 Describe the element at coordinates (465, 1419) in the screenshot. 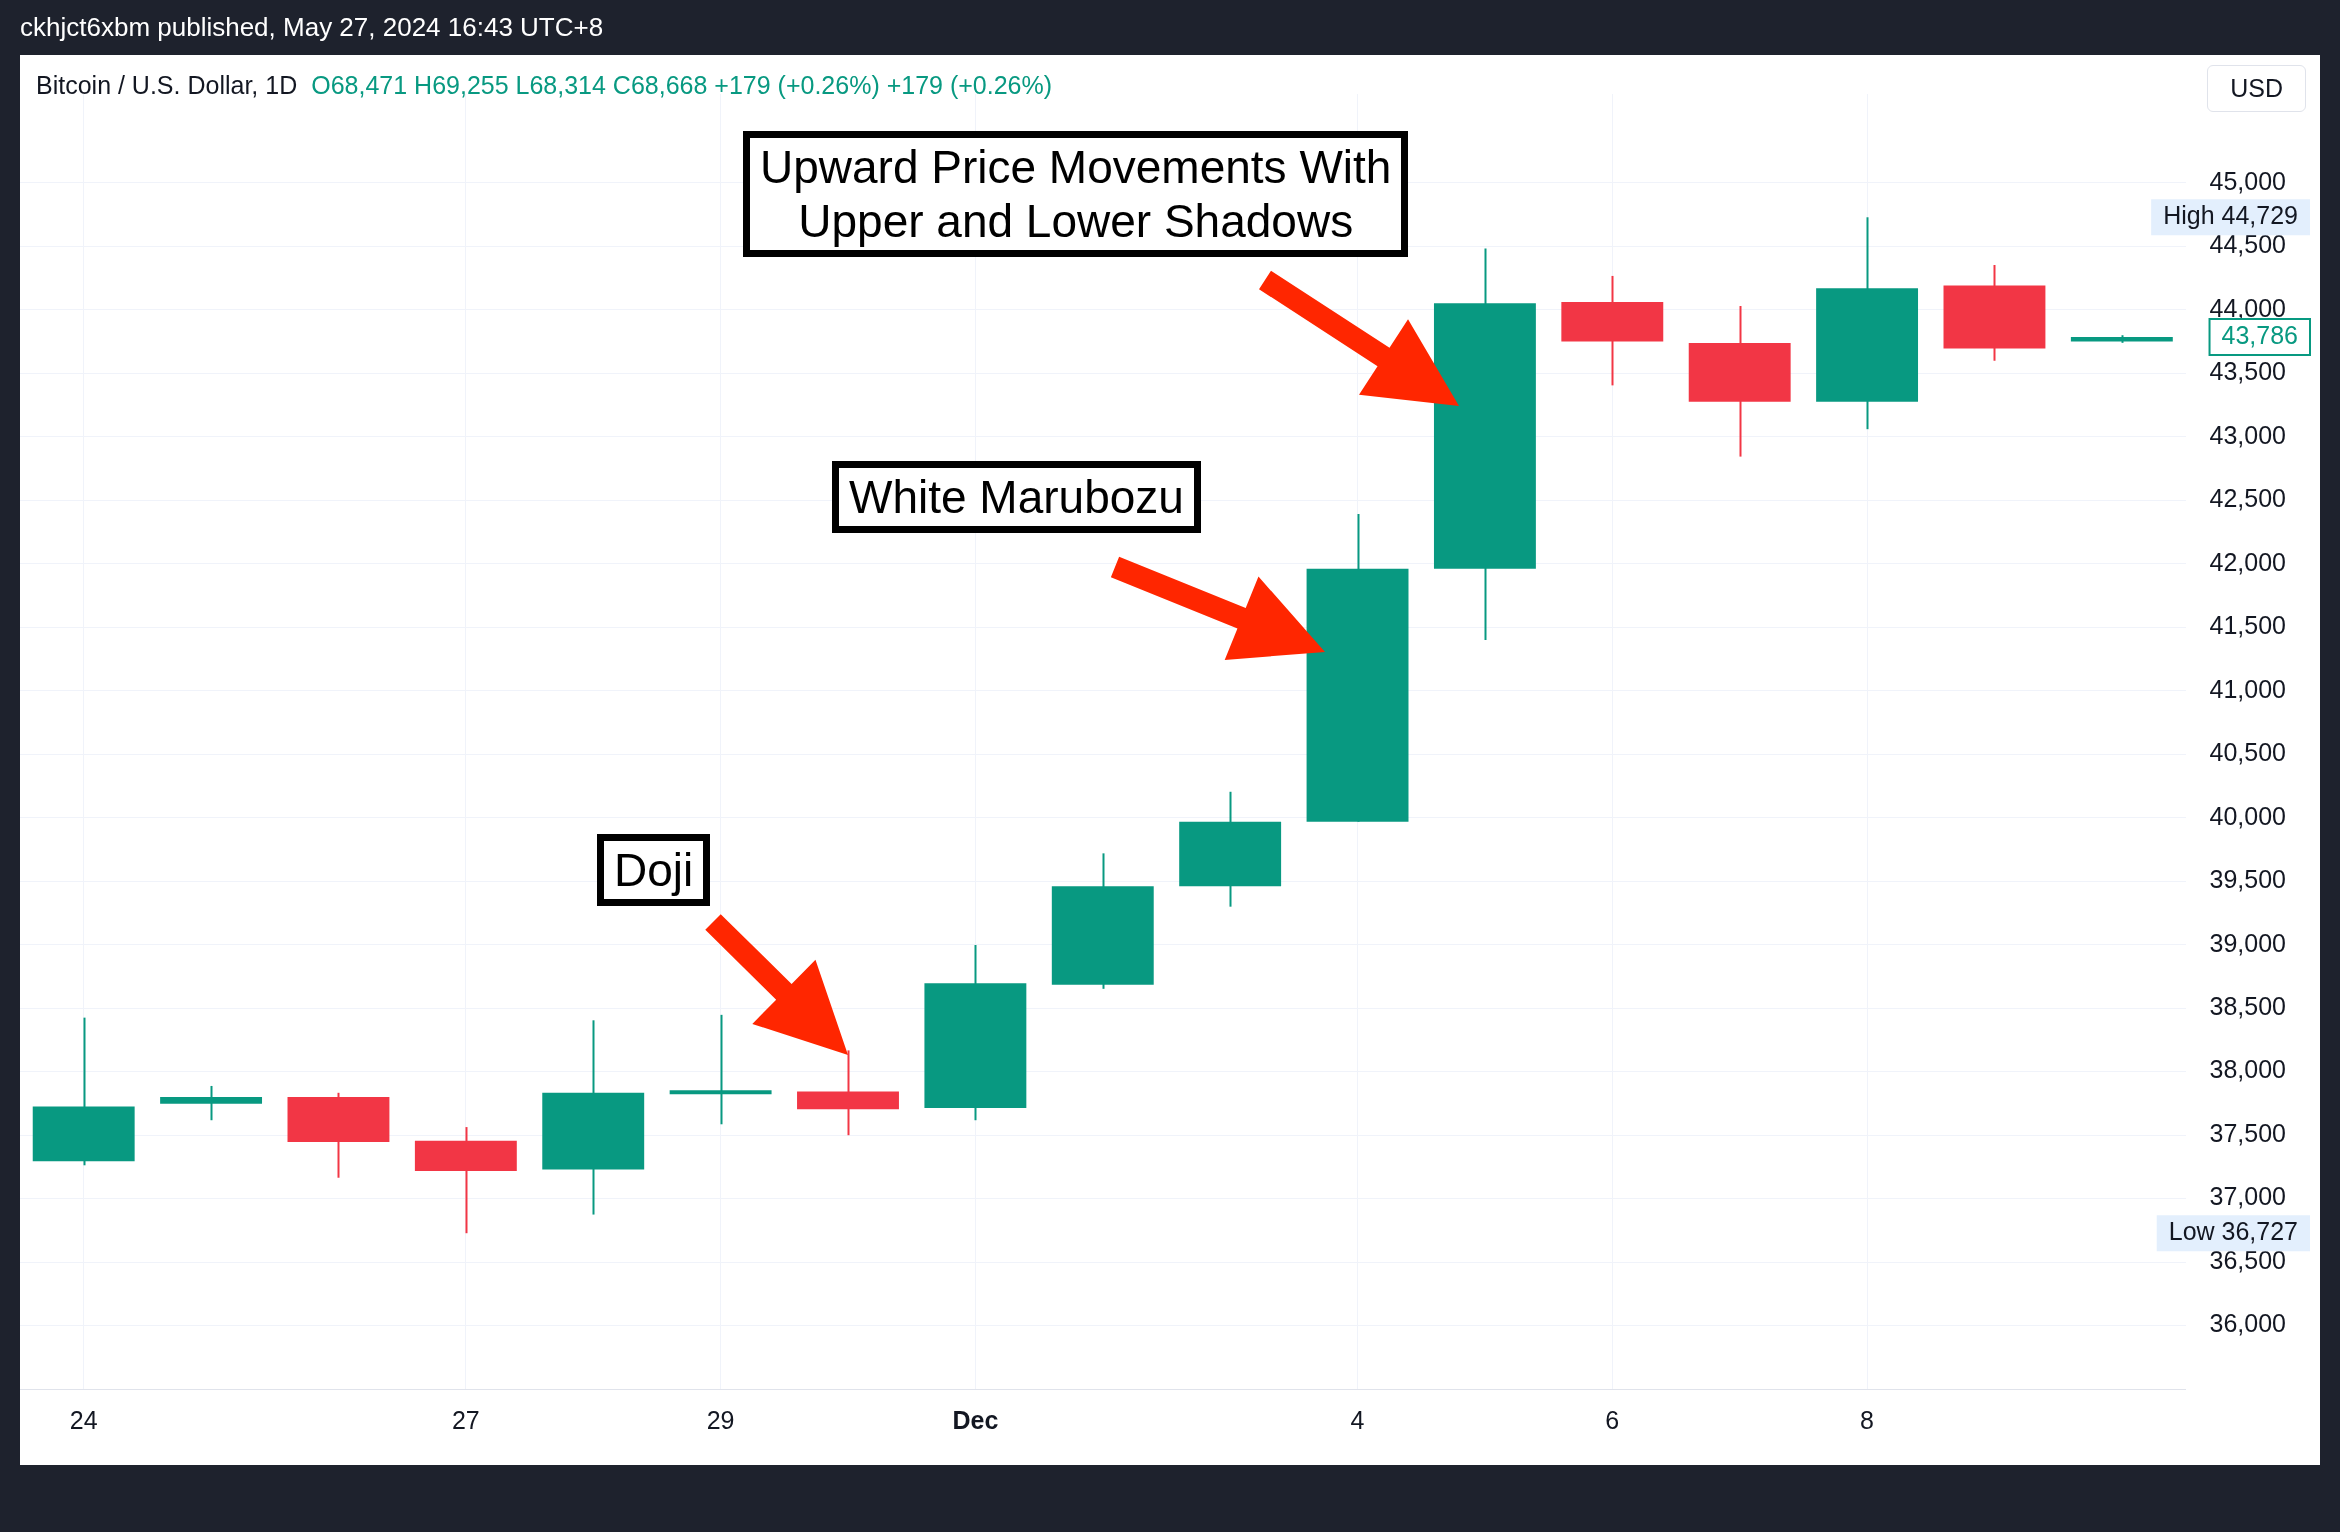

I see `x-tick-label: 27` at that location.